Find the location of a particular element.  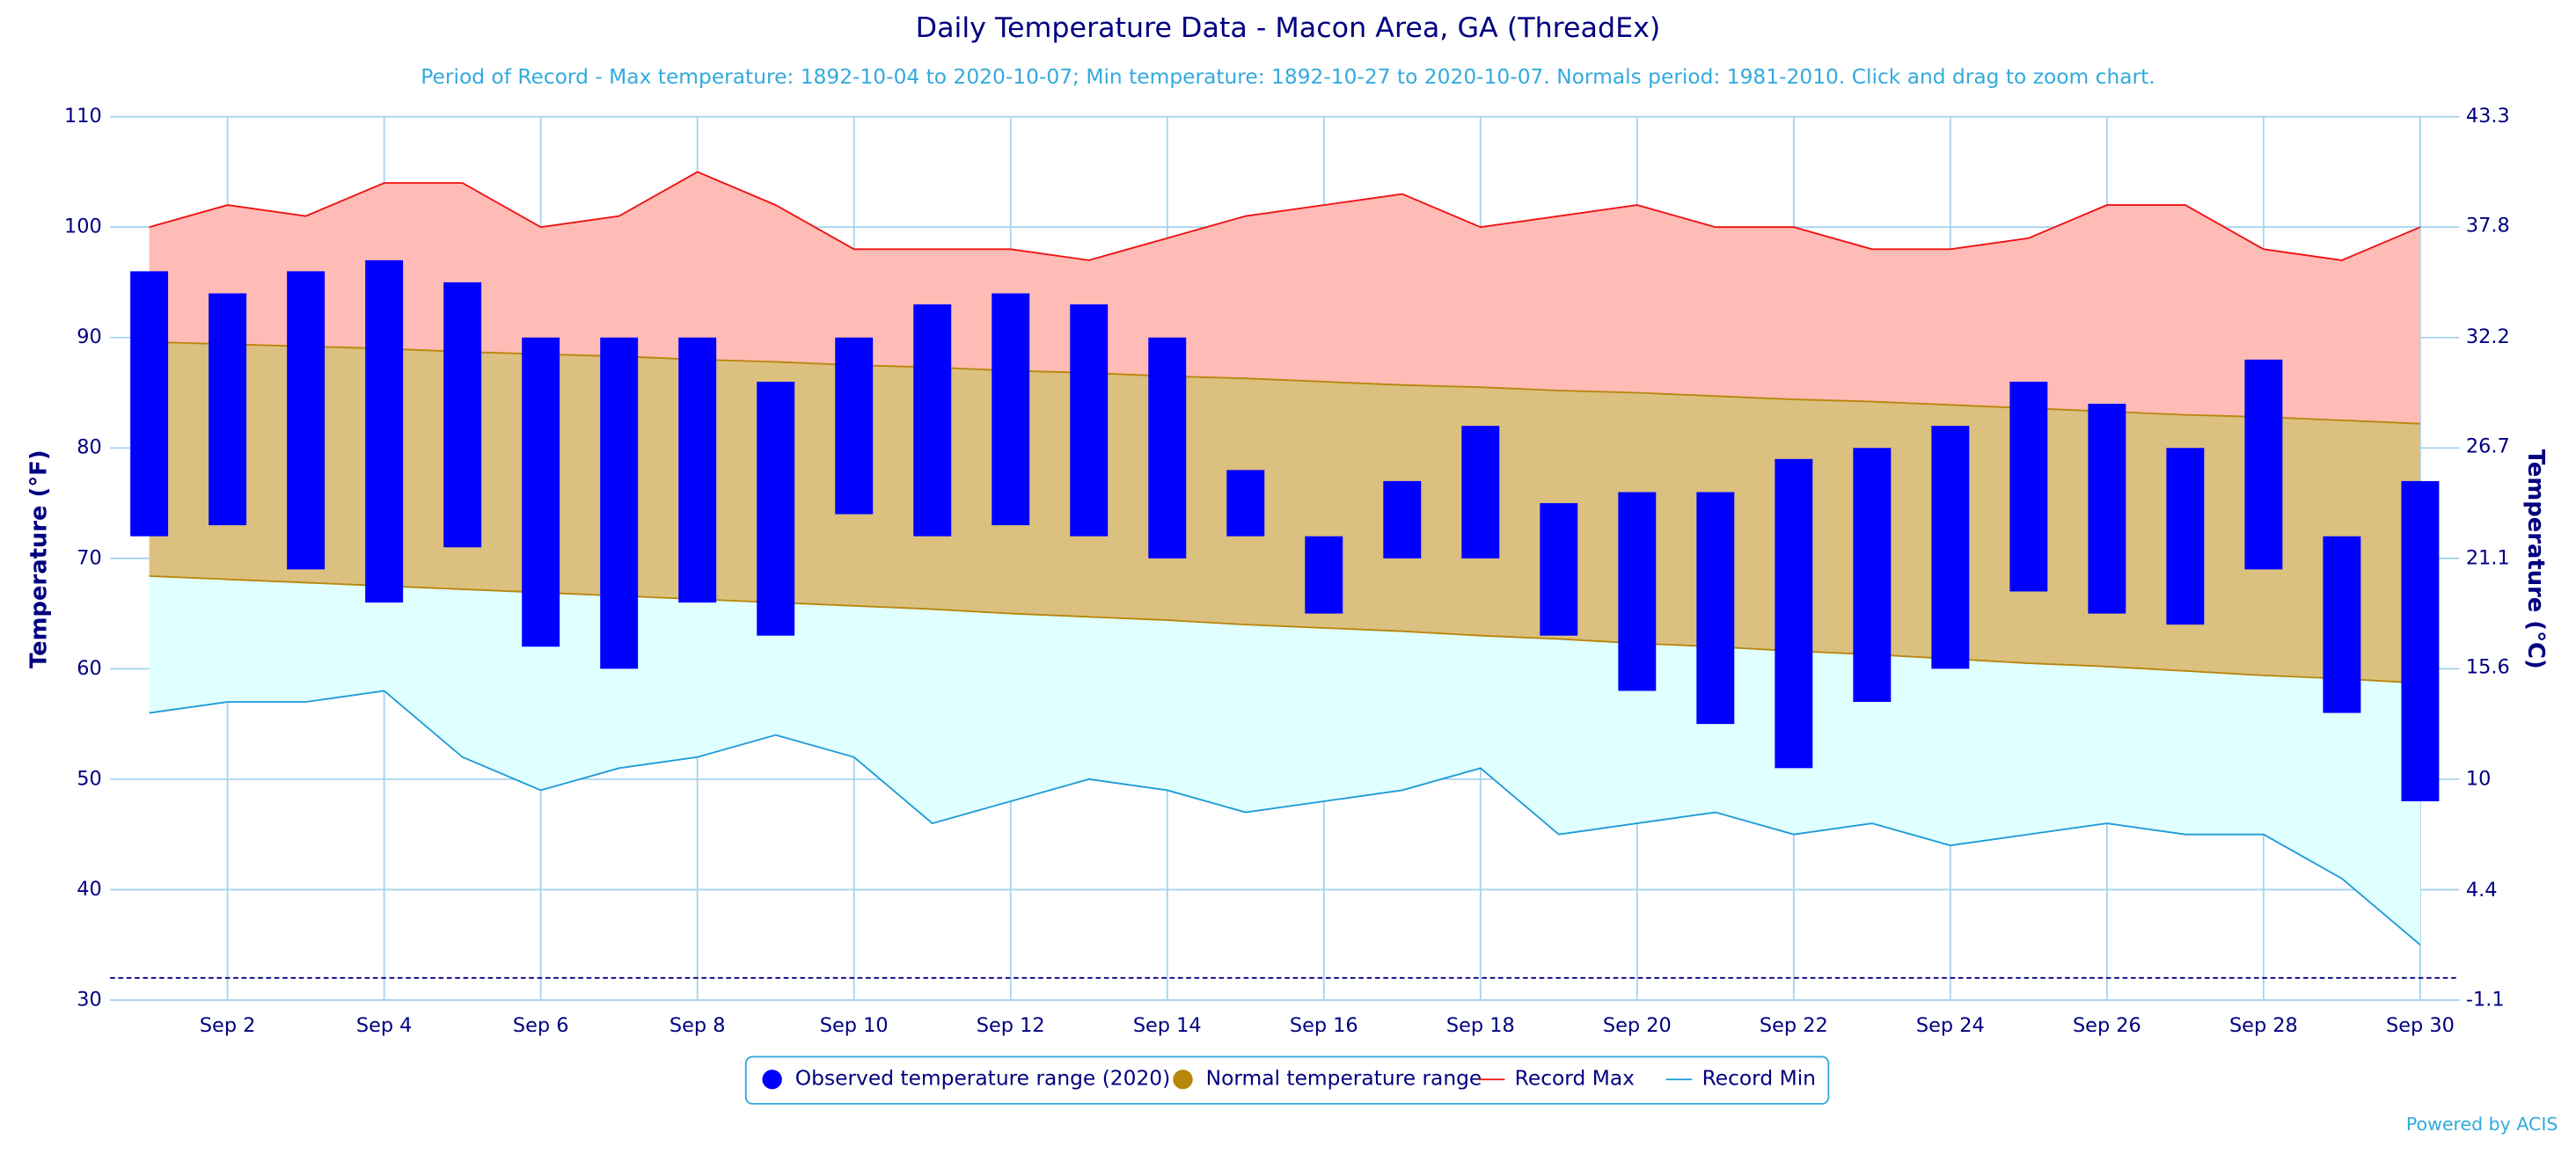

y-axis-label: Temperature (°F) is located at coordinates (39, 558).